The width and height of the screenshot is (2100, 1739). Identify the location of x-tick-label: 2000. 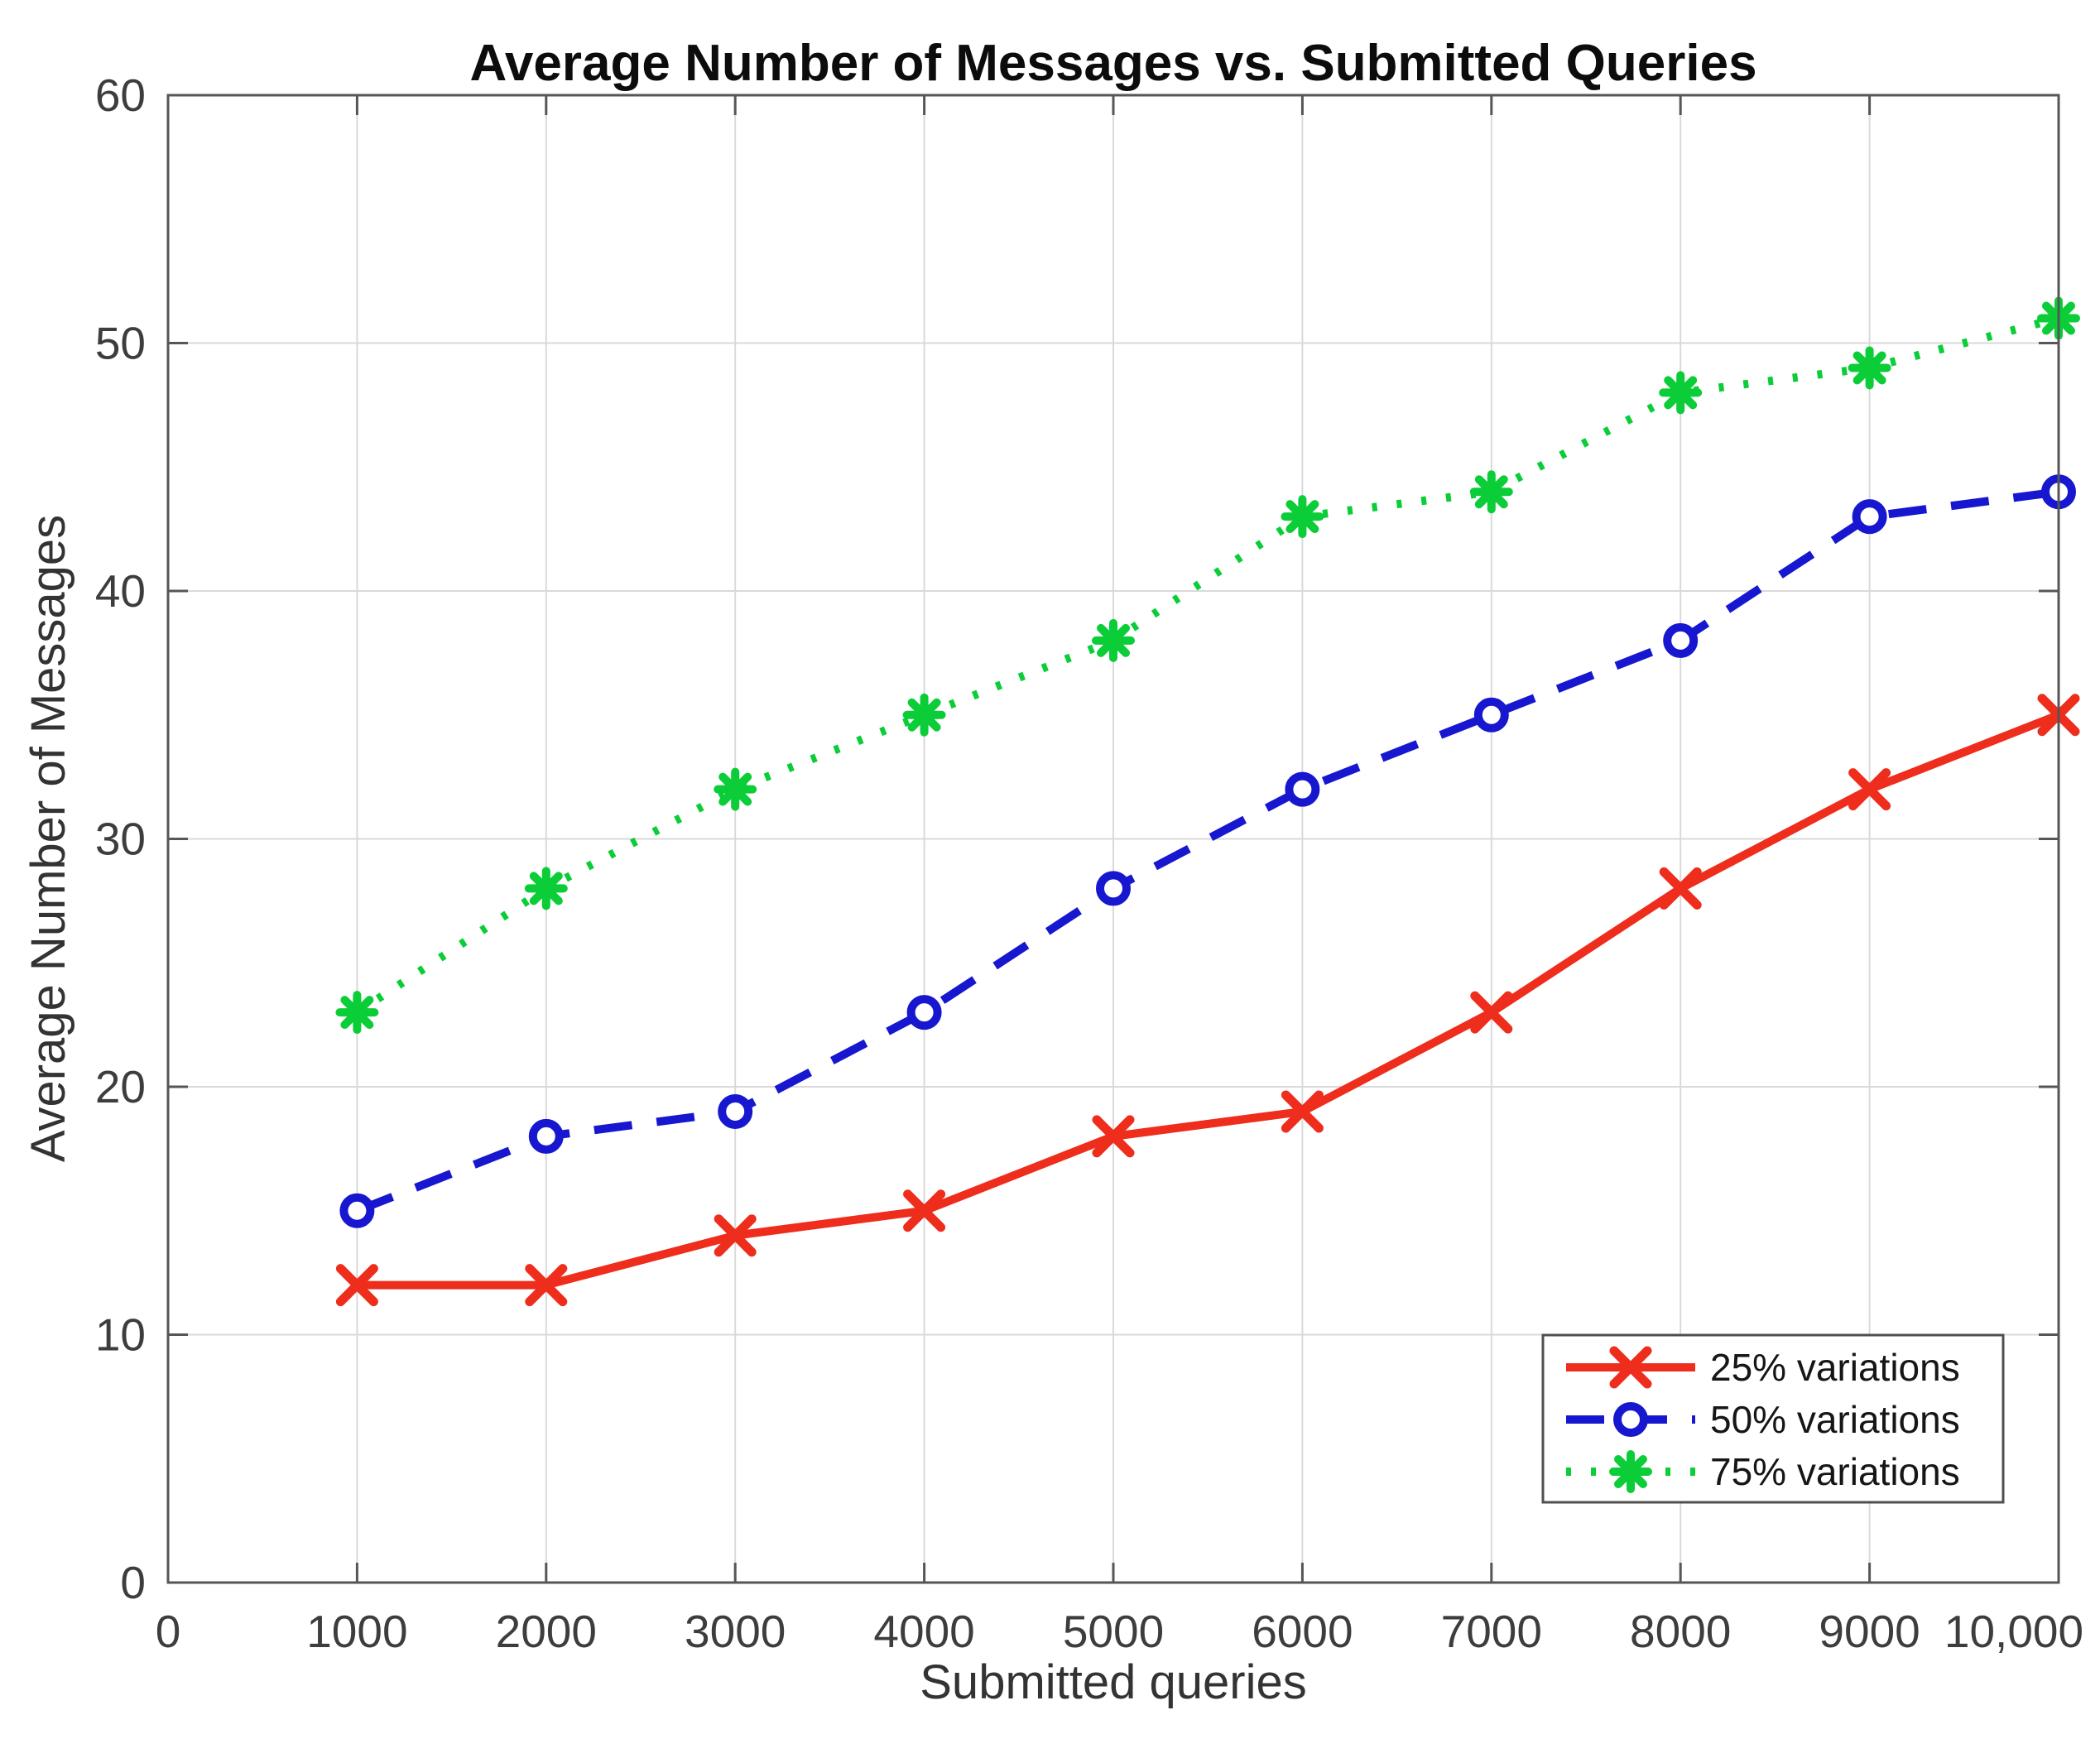
(546, 1631).